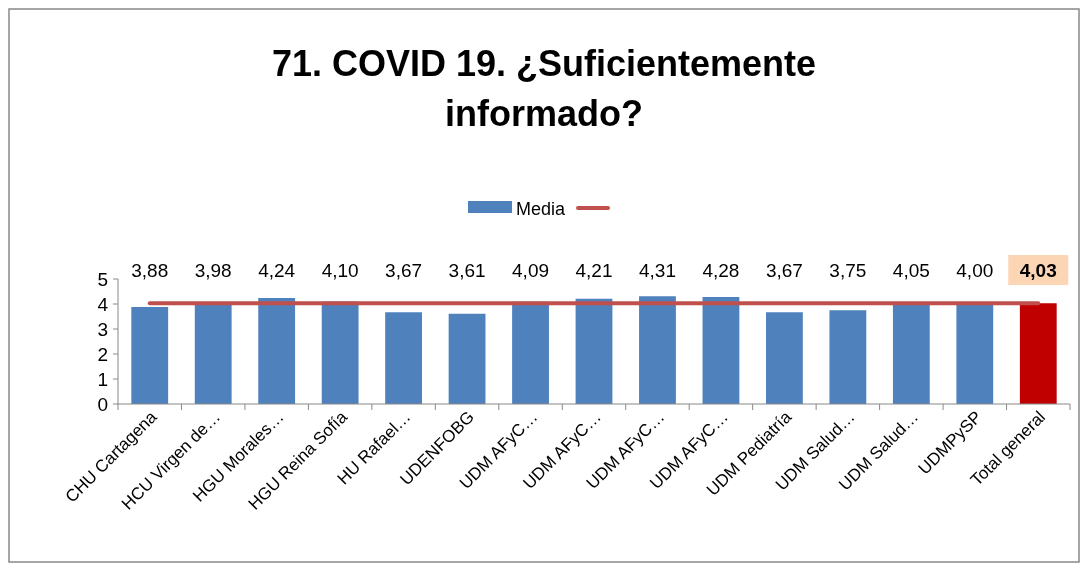 The width and height of the screenshot is (1082, 567). Describe the element at coordinates (975, 270) in the screenshot. I see `data-label: 4,00` at that location.